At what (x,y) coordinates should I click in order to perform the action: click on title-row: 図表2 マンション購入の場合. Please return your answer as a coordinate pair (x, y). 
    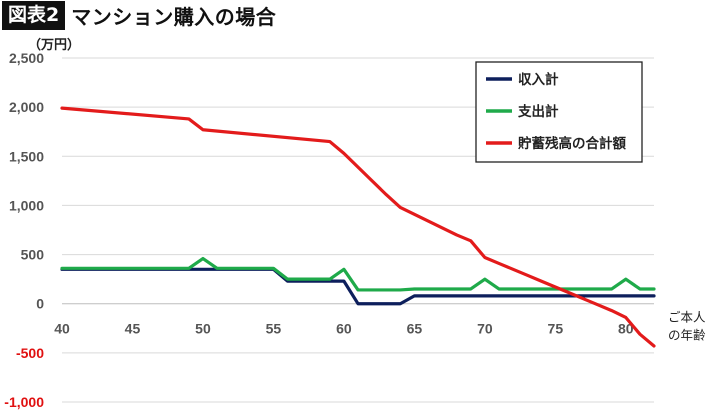
    Looking at the image, I should click on (138, 15).